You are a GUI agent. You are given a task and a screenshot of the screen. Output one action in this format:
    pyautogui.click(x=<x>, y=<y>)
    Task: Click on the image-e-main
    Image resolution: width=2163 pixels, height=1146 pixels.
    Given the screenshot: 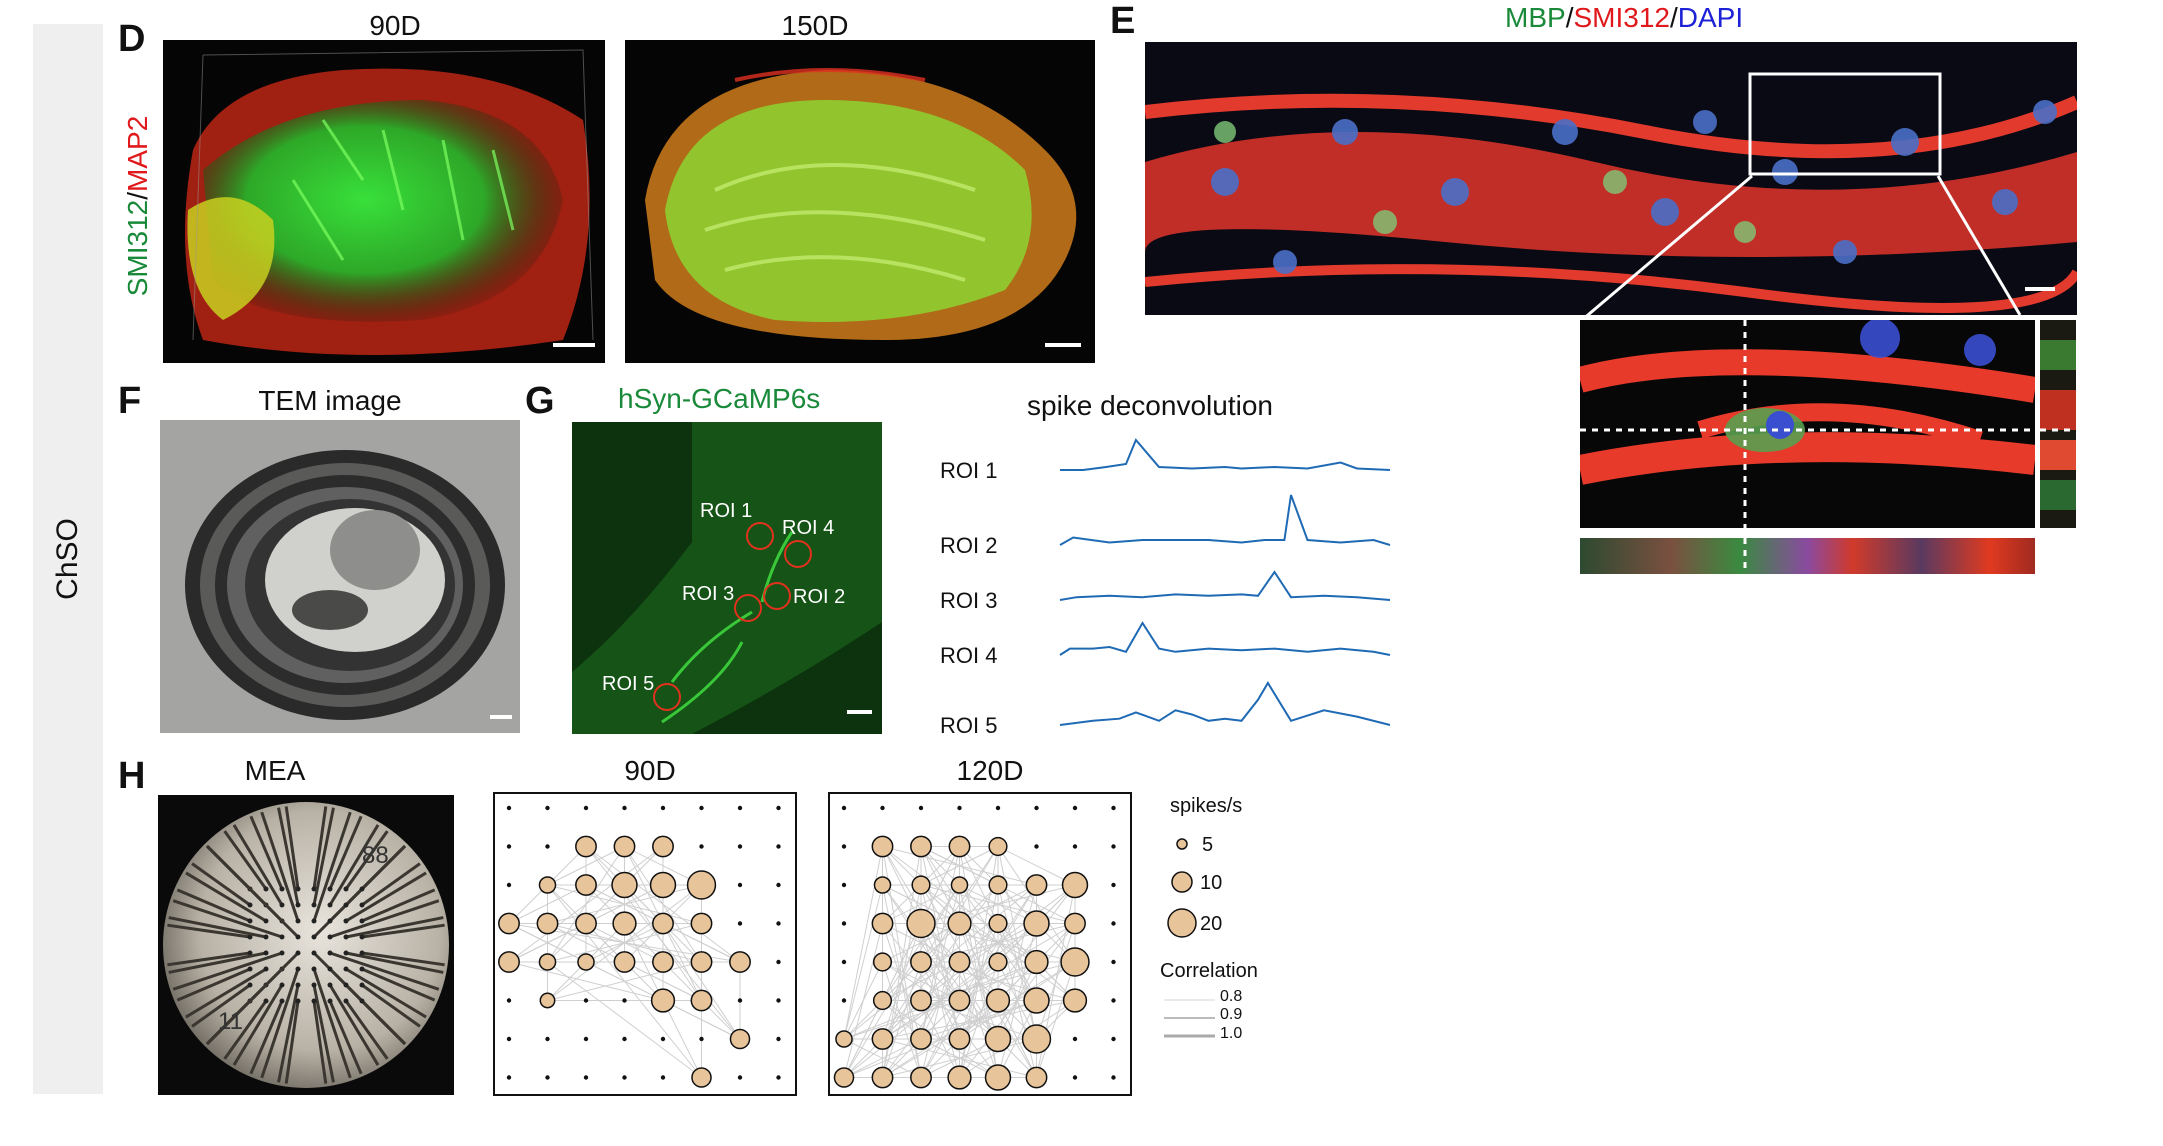 What is the action you would take?
    pyautogui.click(x=1611, y=178)
    